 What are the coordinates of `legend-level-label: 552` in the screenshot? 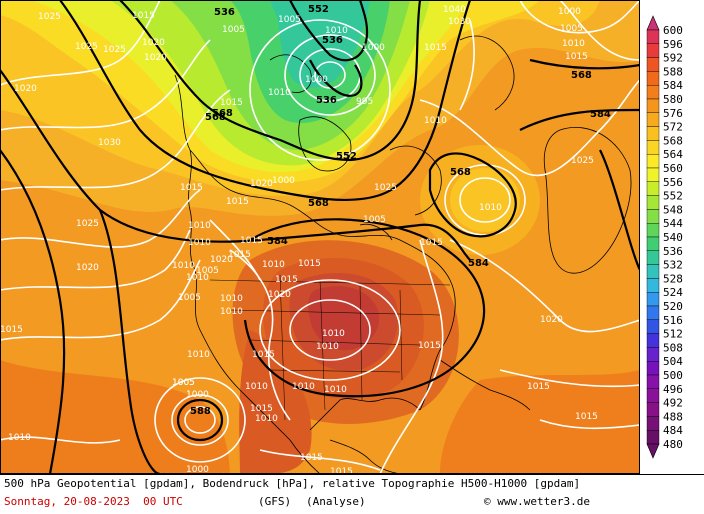 It's located at (673, 196).